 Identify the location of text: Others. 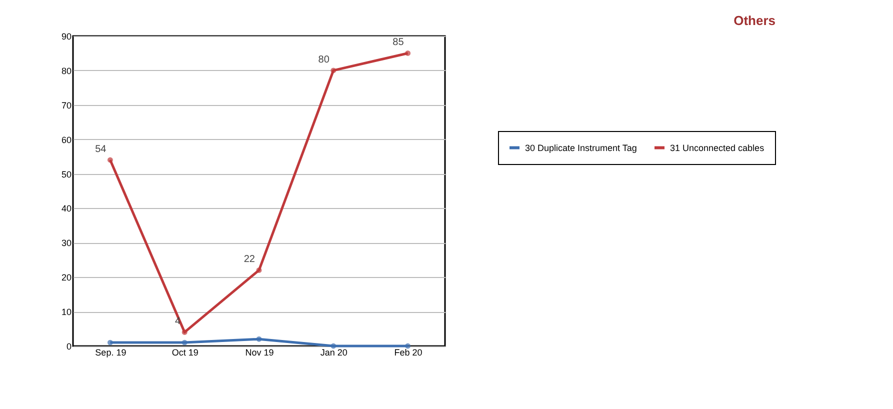
(755, 20).